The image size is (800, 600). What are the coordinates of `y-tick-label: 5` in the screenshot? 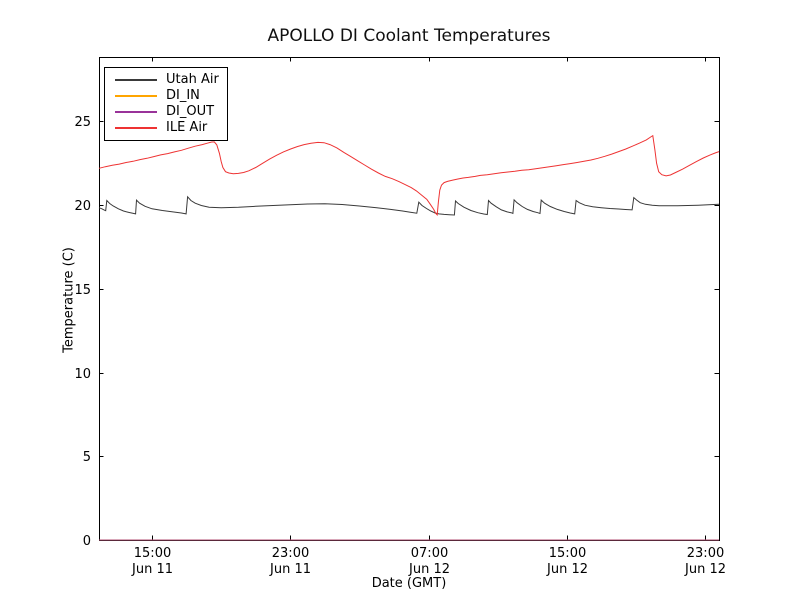 It's located at (87, 457).